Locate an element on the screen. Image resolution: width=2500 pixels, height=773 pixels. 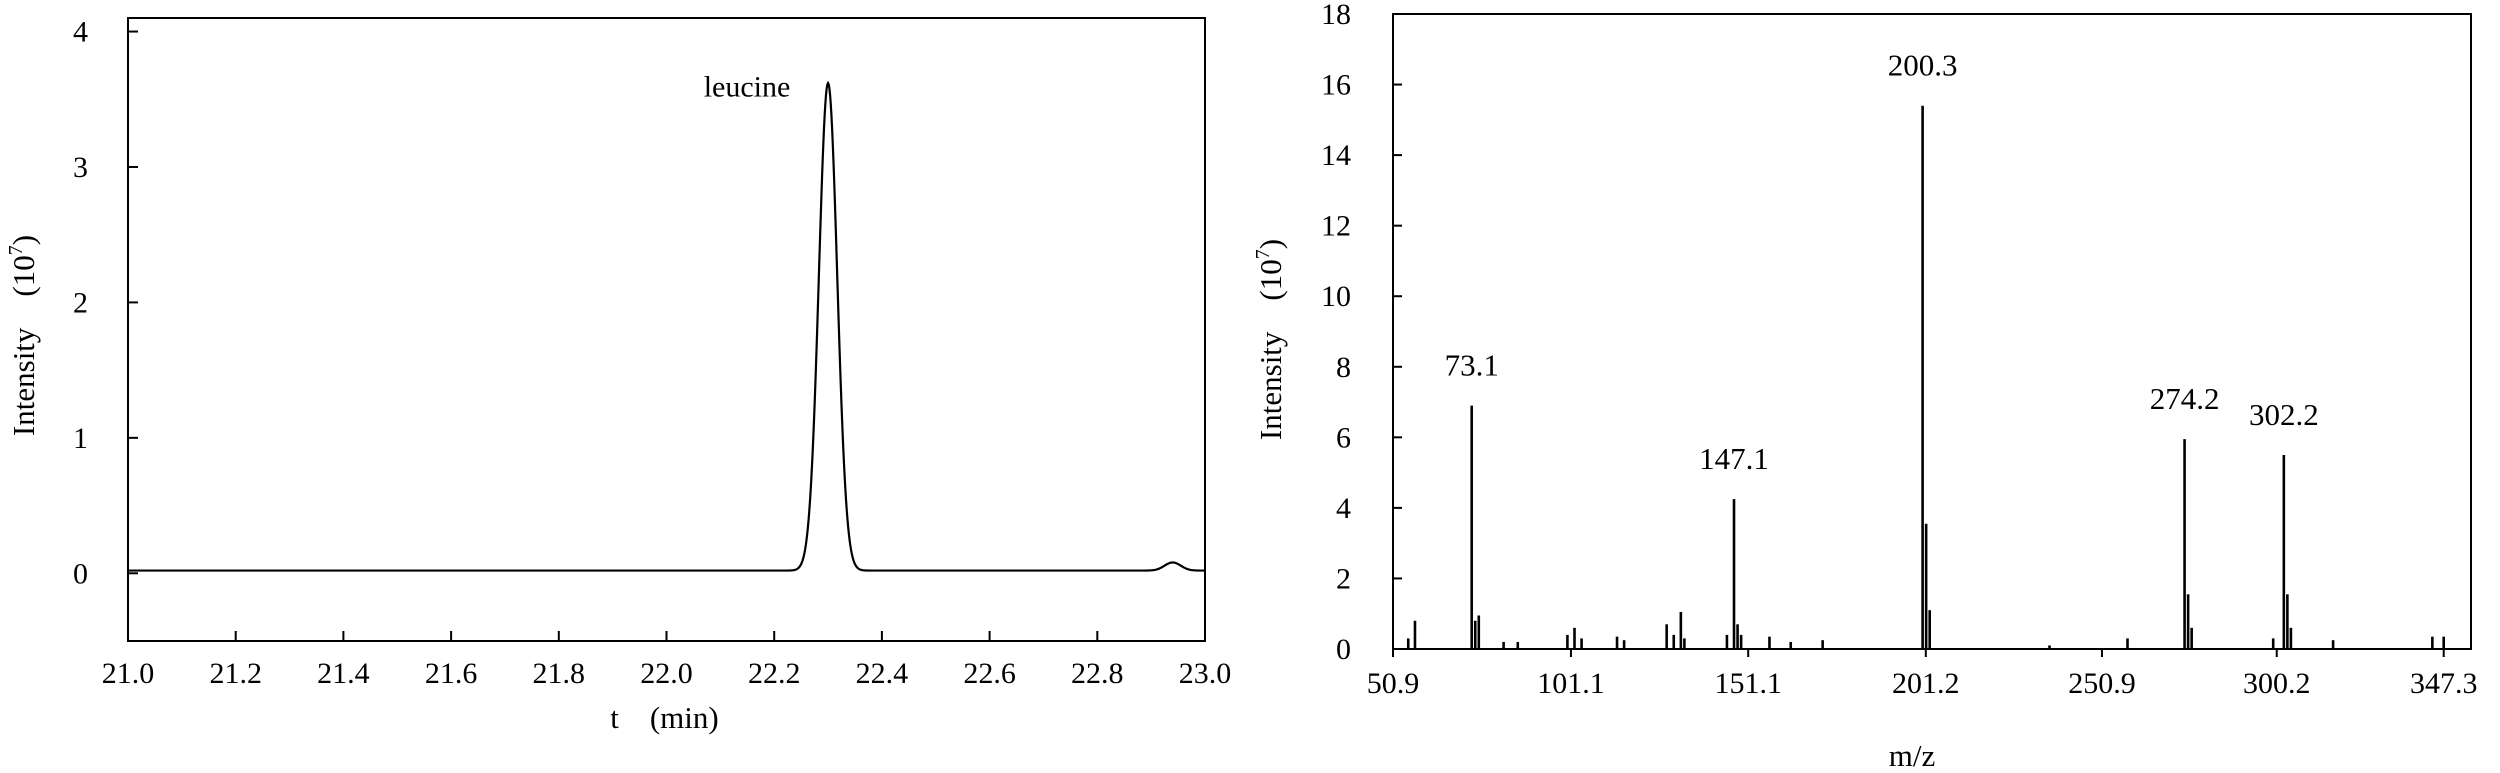
spectrum-y-axis-label-exponent: 7 is located at coordinates (1263, 254).